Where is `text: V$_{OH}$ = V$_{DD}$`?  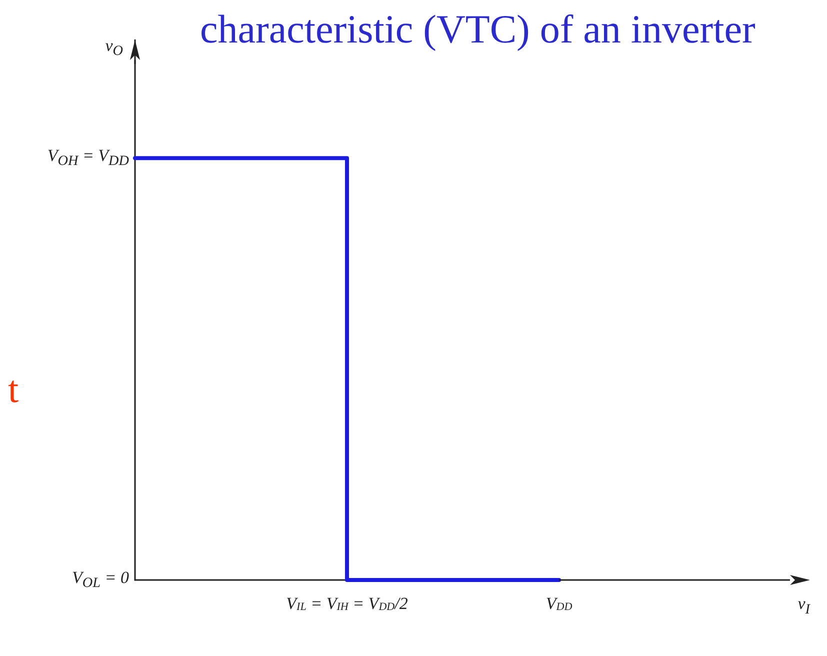
text: V$_{OH}$ = V$_{DD}$ is located at coordinates (88, 158).